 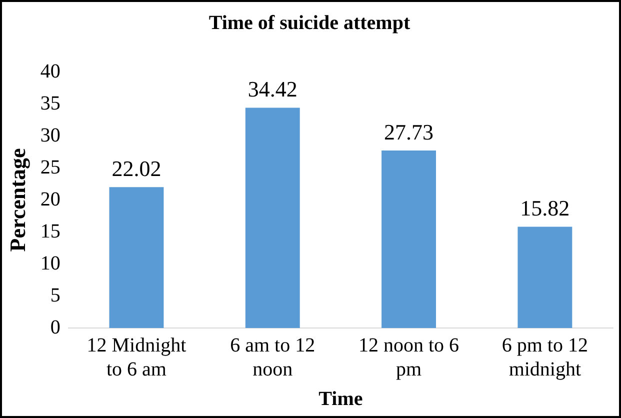 What do you see at coordinates (136, 357) in the screenshot?
I see `x-tick-label: 12 Midnight to 6 am` at bounding box center [136, 357].